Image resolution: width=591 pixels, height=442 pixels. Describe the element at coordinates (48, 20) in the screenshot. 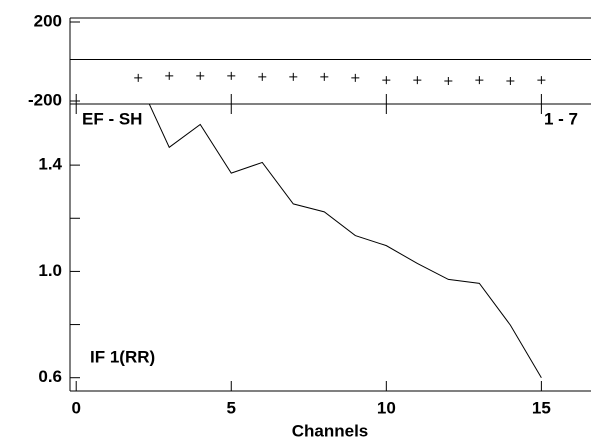

I see `y-tick-label: 200` at that location.